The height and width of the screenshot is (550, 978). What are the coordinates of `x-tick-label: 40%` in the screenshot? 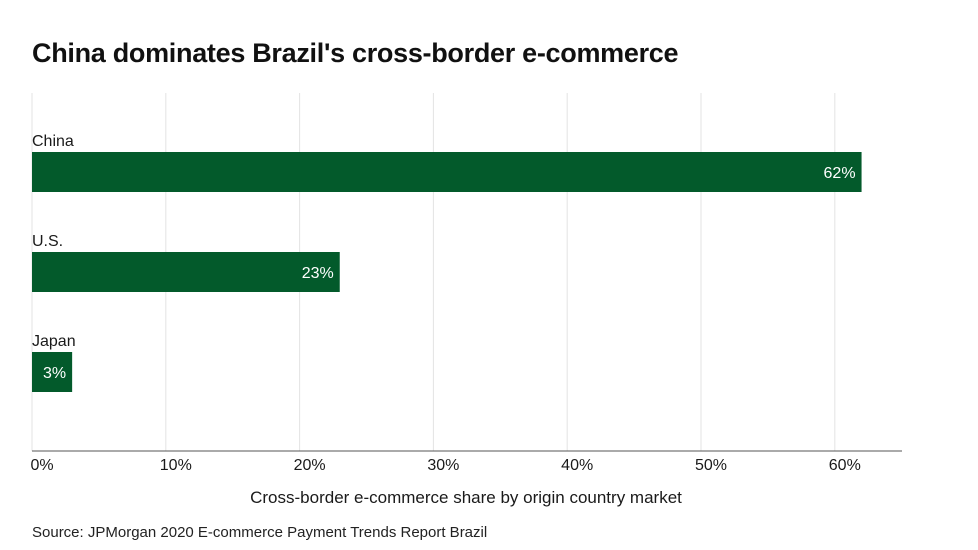 It's located at (577, 465).